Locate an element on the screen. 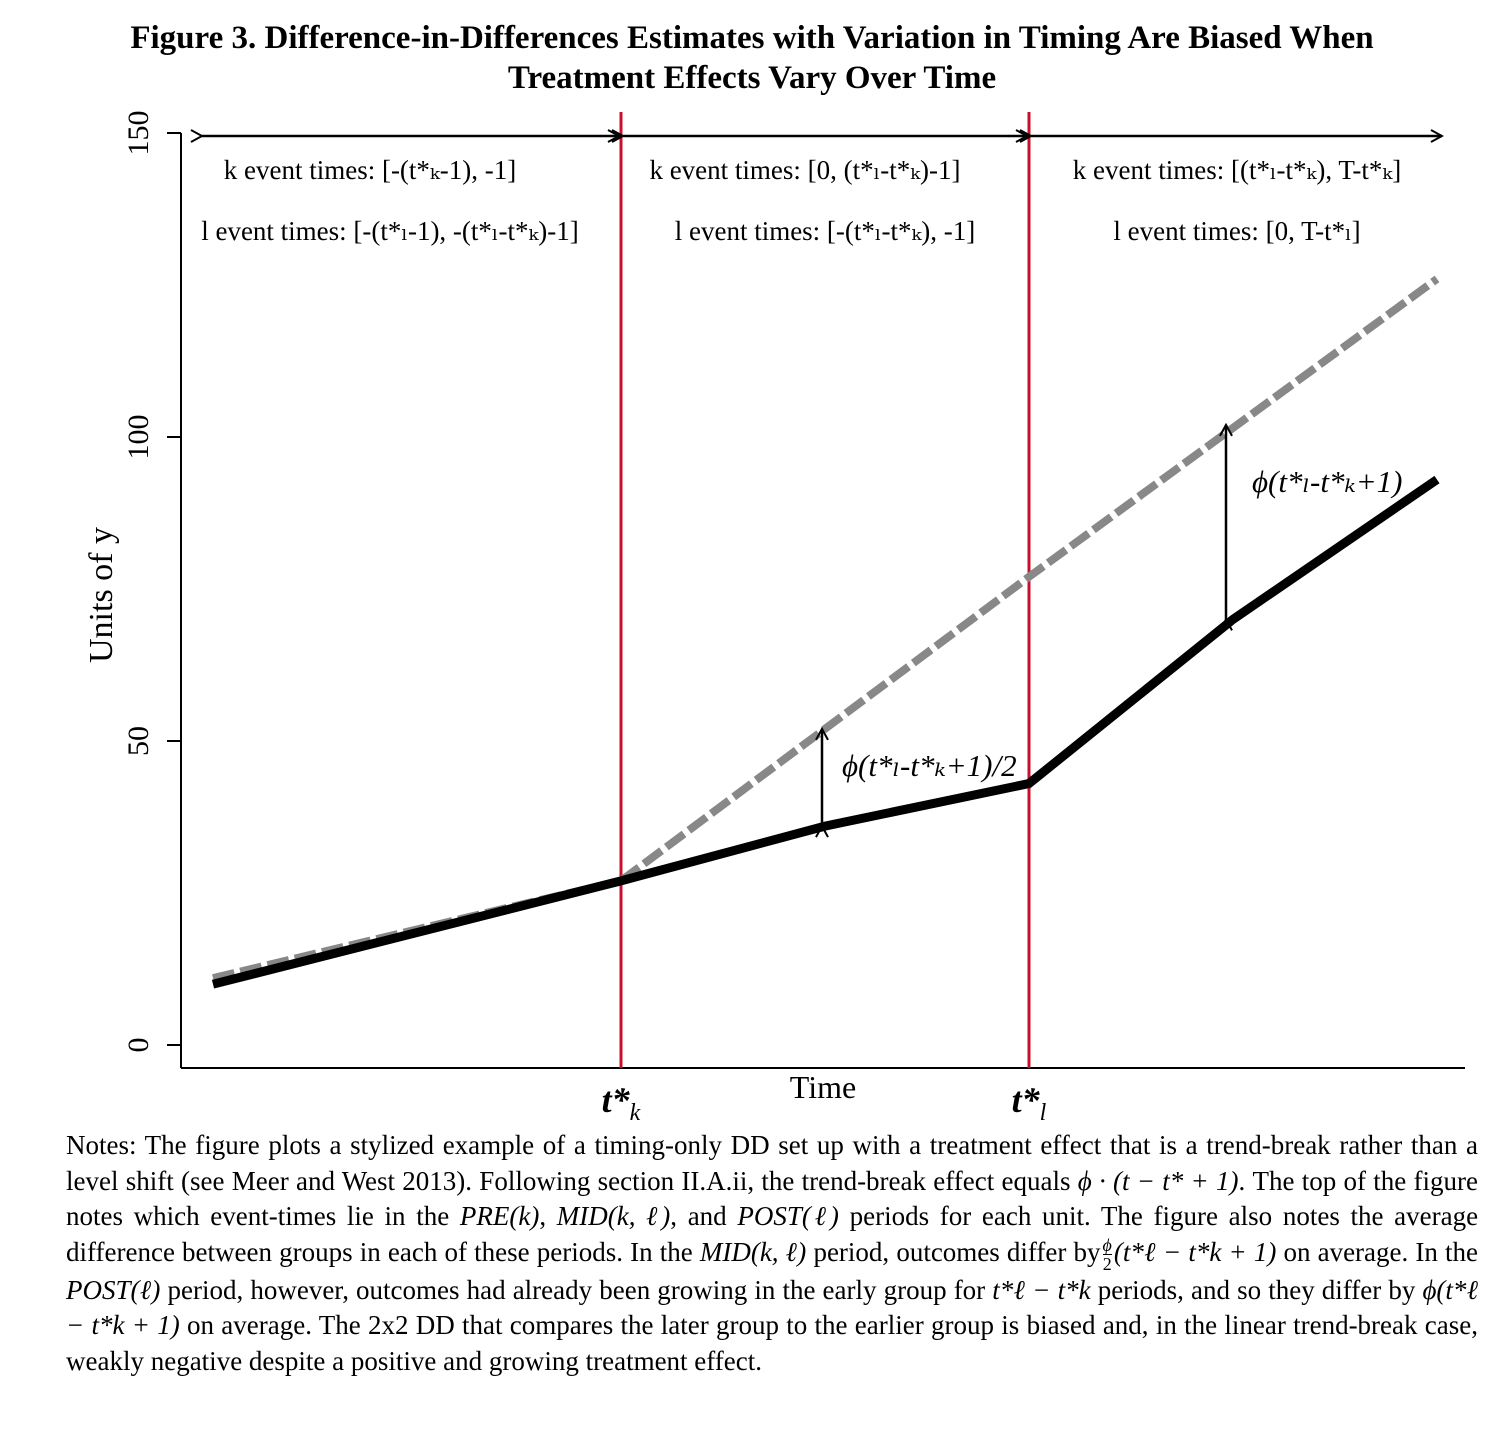  period-k-text-2: k event times: [0, (t*ₗ-t*ₖ)-1] is located at coordinates (804, 170).